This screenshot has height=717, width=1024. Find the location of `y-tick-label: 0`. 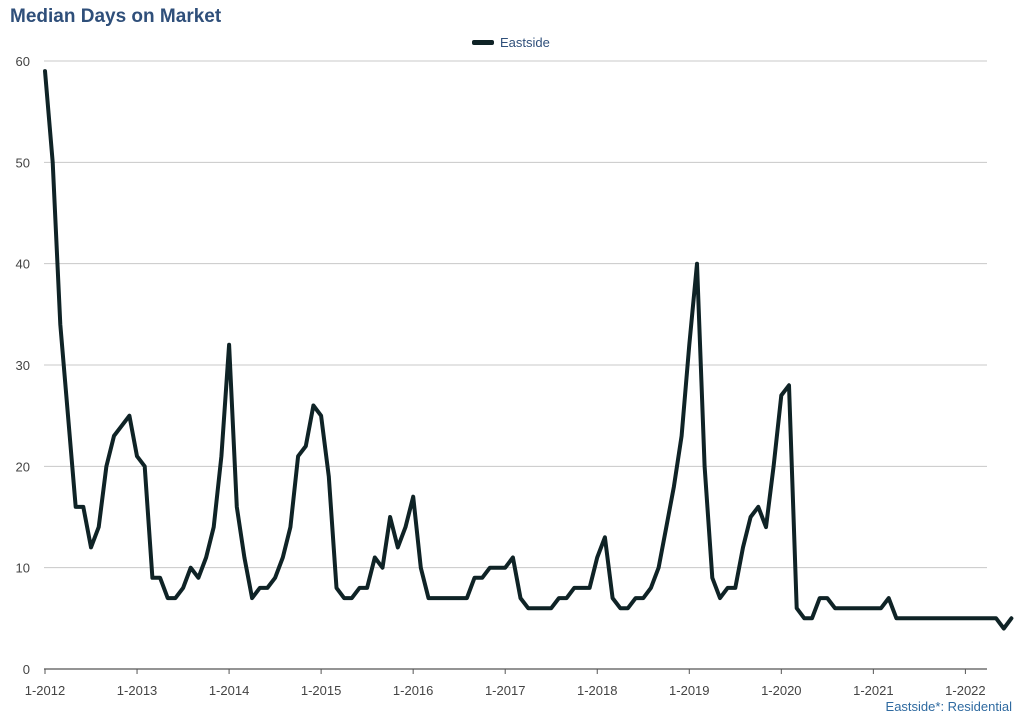

y-tick-label: 0 is located at coordinates (26, 669).